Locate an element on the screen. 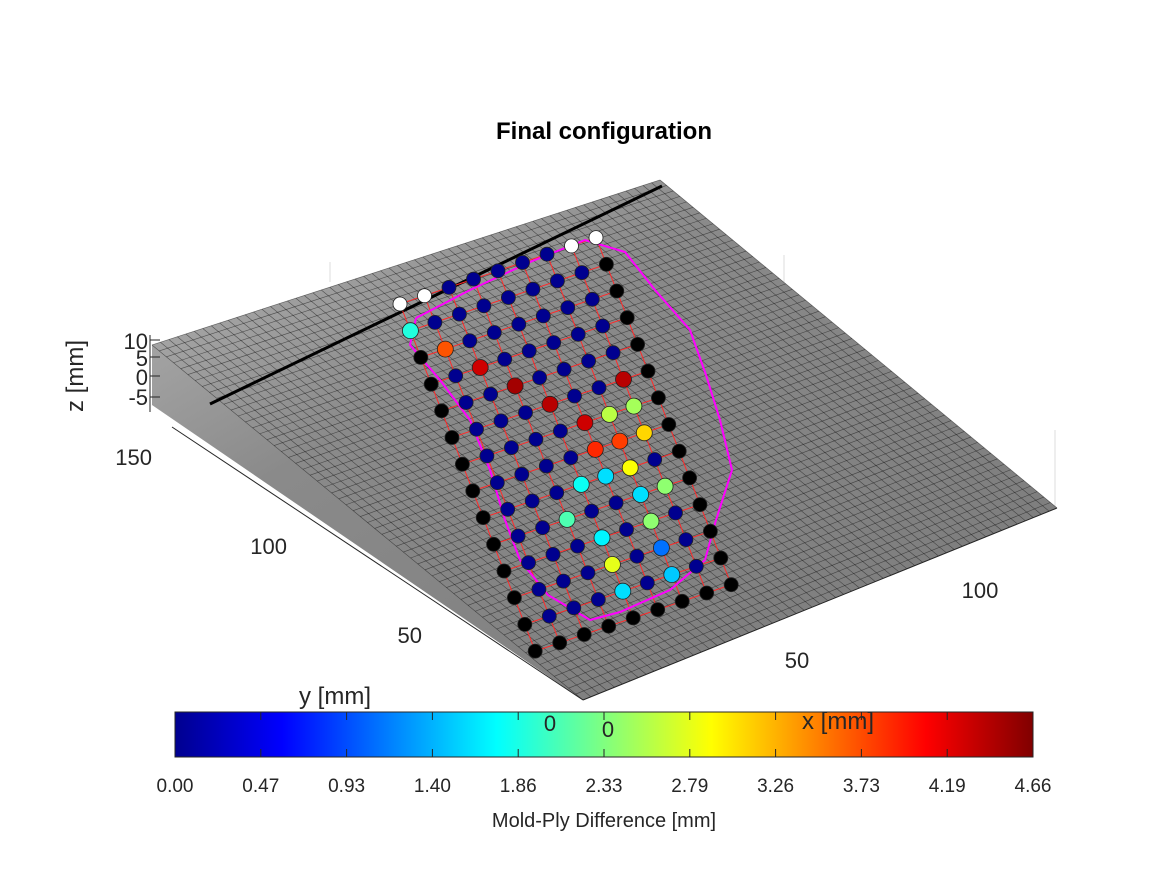 This screenshot has height=875, width=1167. z-tick-label: 5 is located at coordinates (142, 358).